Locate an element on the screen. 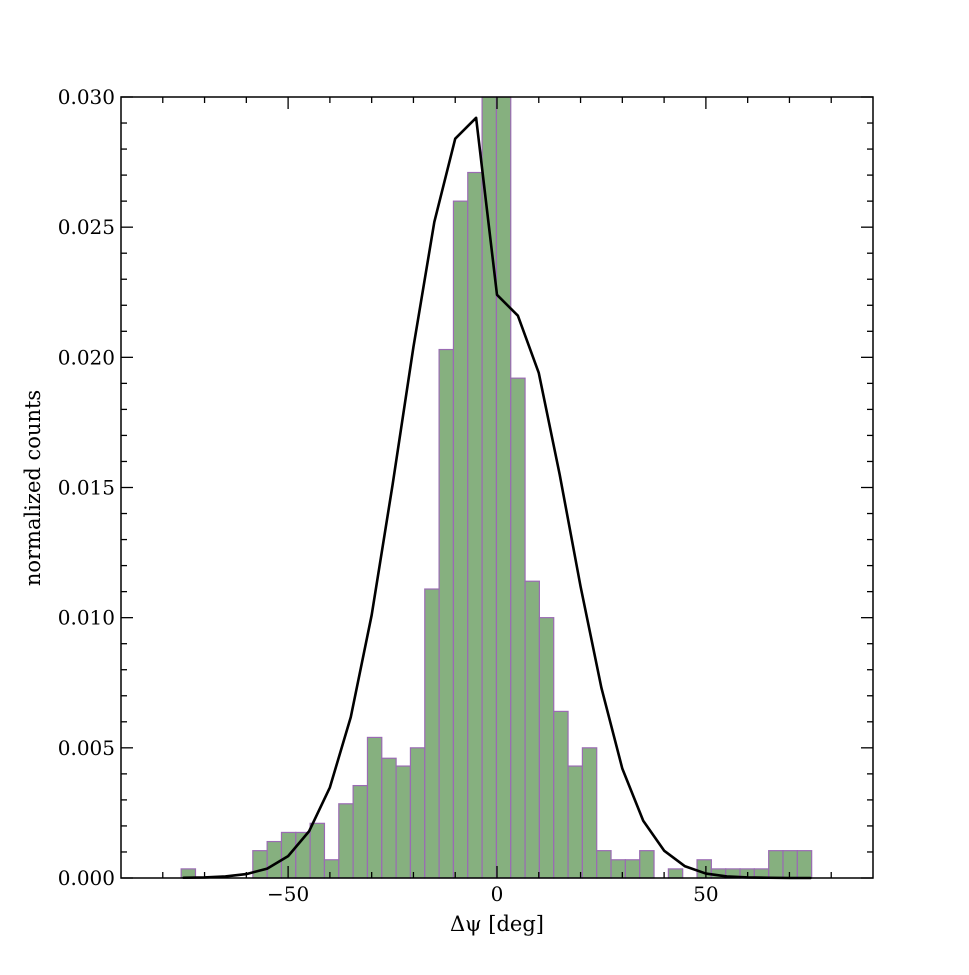  y-tick-label: 0.010 is located at coordinates (86, 618).